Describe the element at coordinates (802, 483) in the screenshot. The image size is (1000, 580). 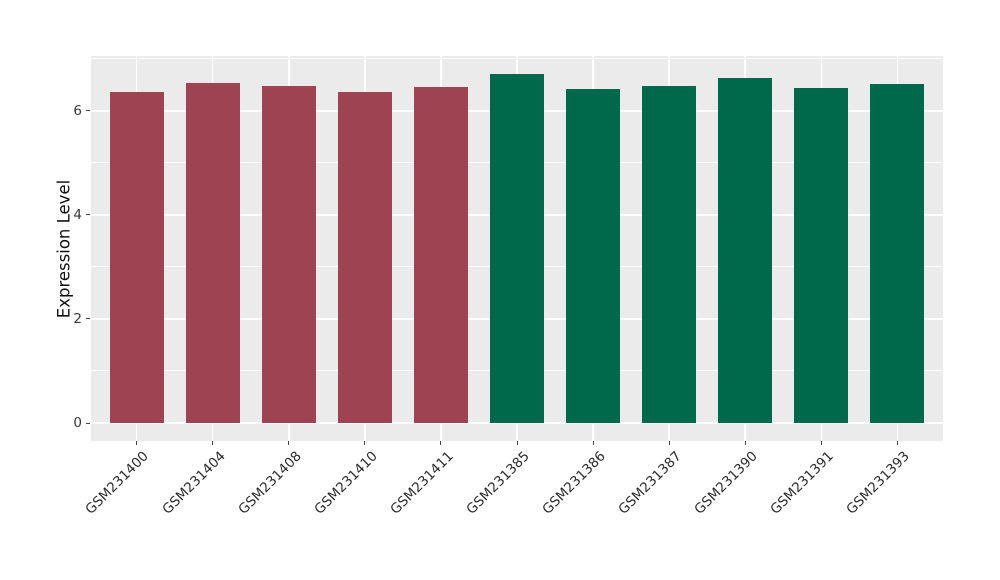
I see `x-tick-label: GSM231391` at that location.